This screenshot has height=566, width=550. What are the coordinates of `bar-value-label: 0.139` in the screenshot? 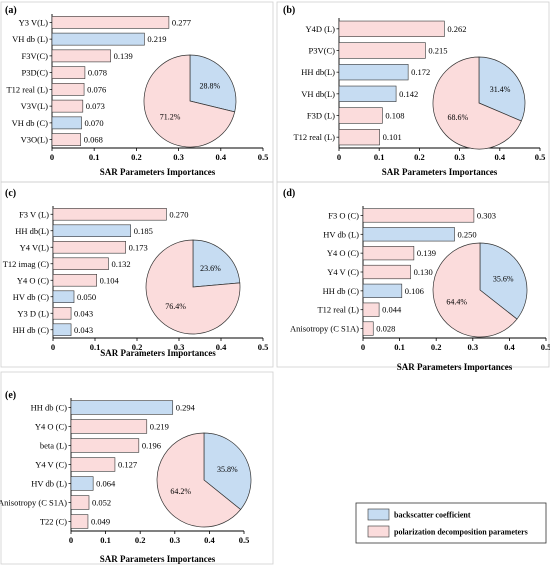 It's located at (123, 56).